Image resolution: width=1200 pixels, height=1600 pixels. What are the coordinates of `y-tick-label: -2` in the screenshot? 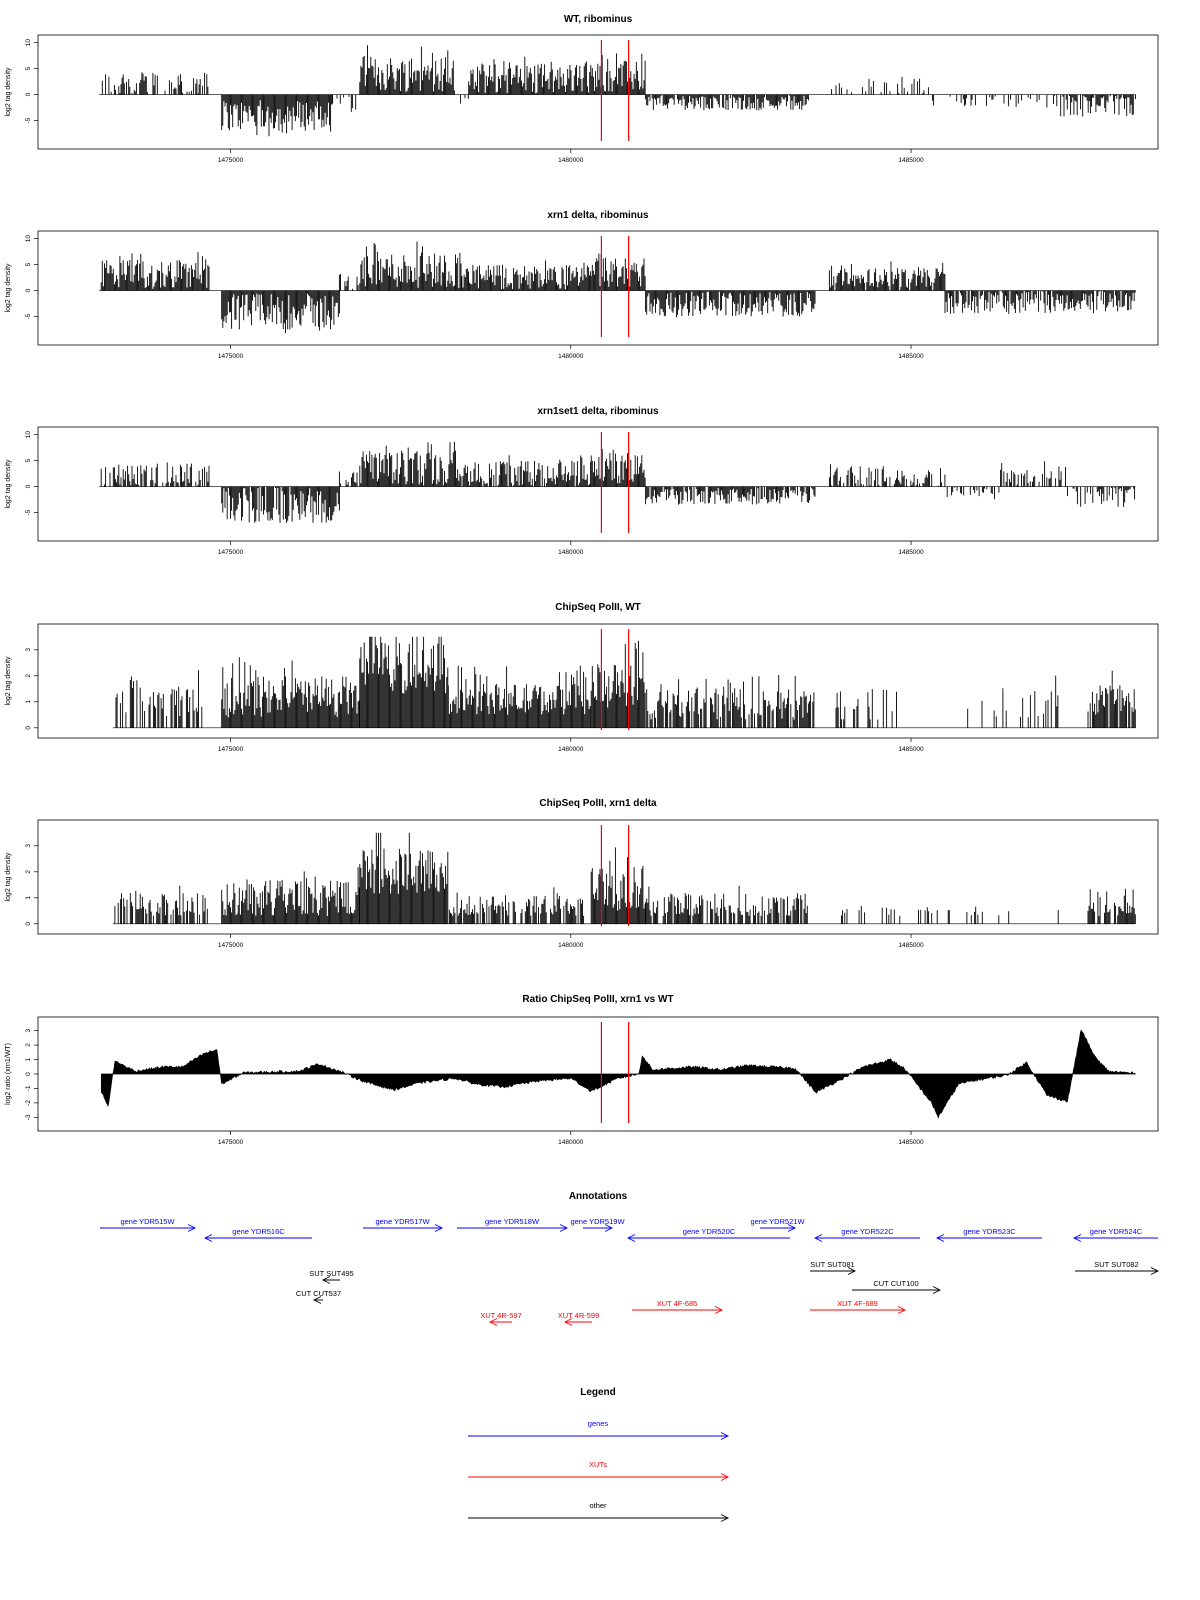 It's located at (28, 1103).